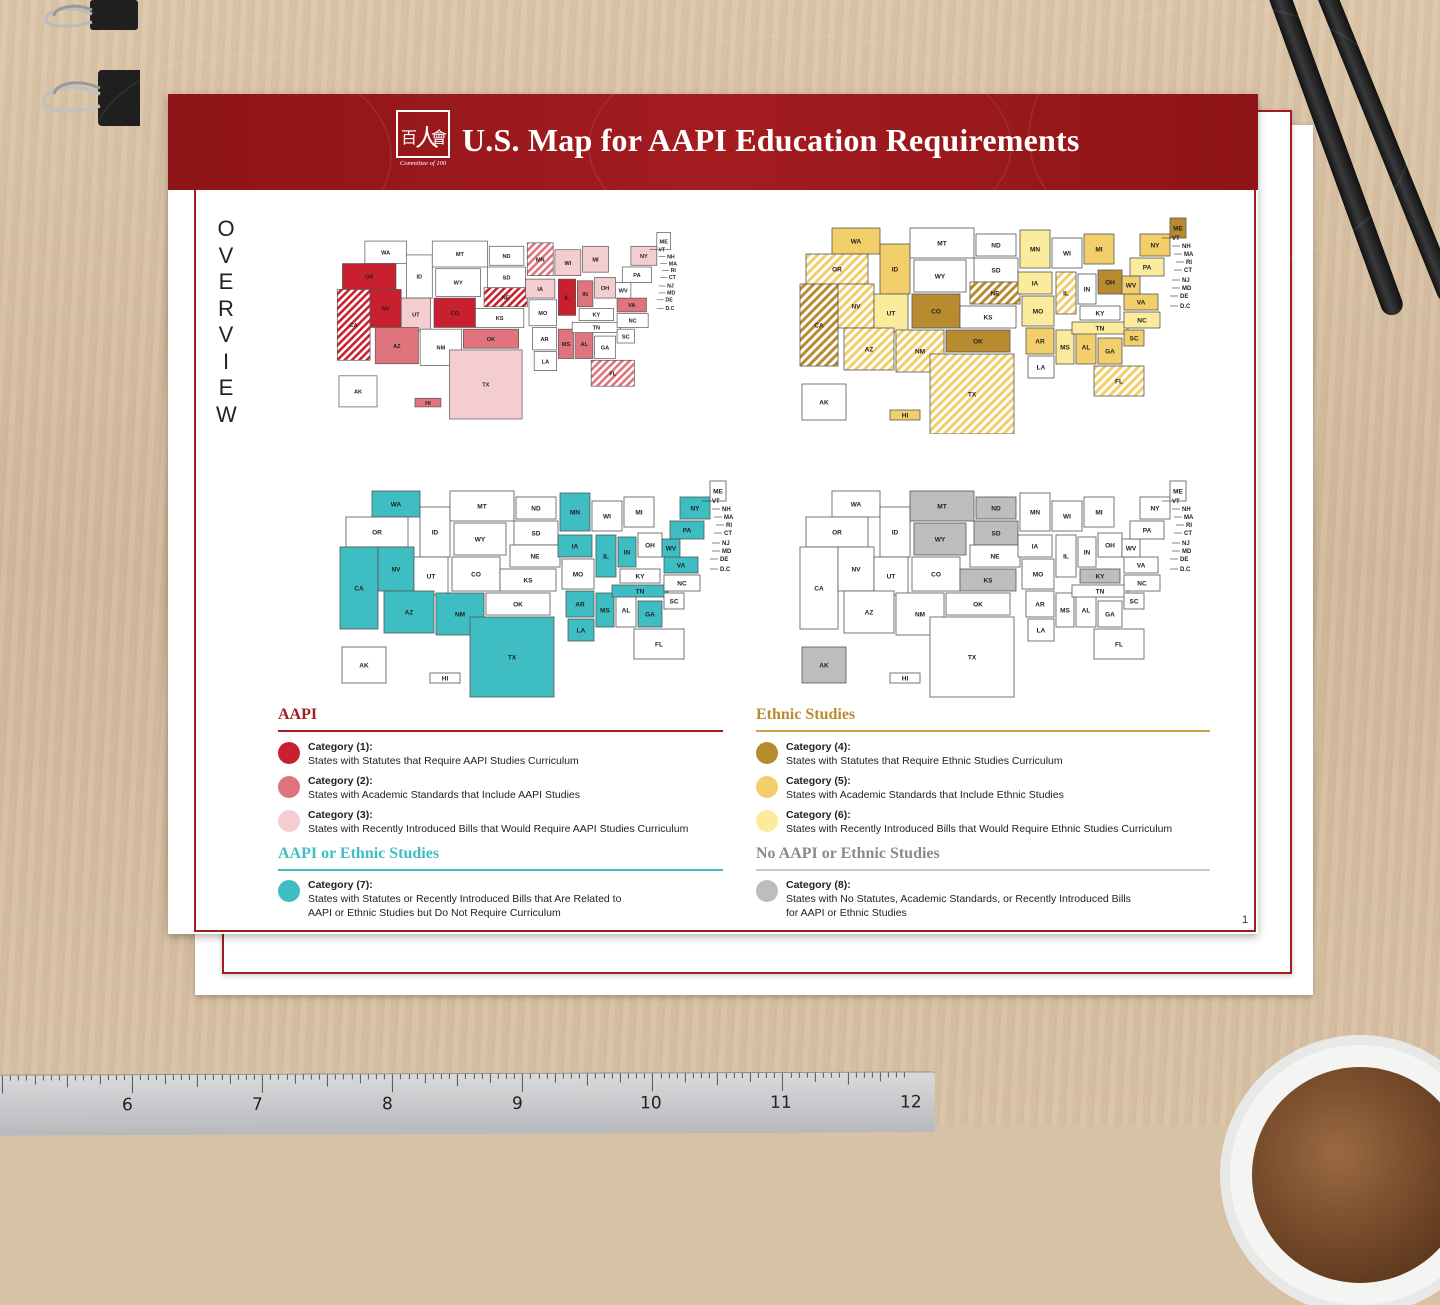 The image size is (1440, 1305). I want to click on state-ia, so click(1035, 283).